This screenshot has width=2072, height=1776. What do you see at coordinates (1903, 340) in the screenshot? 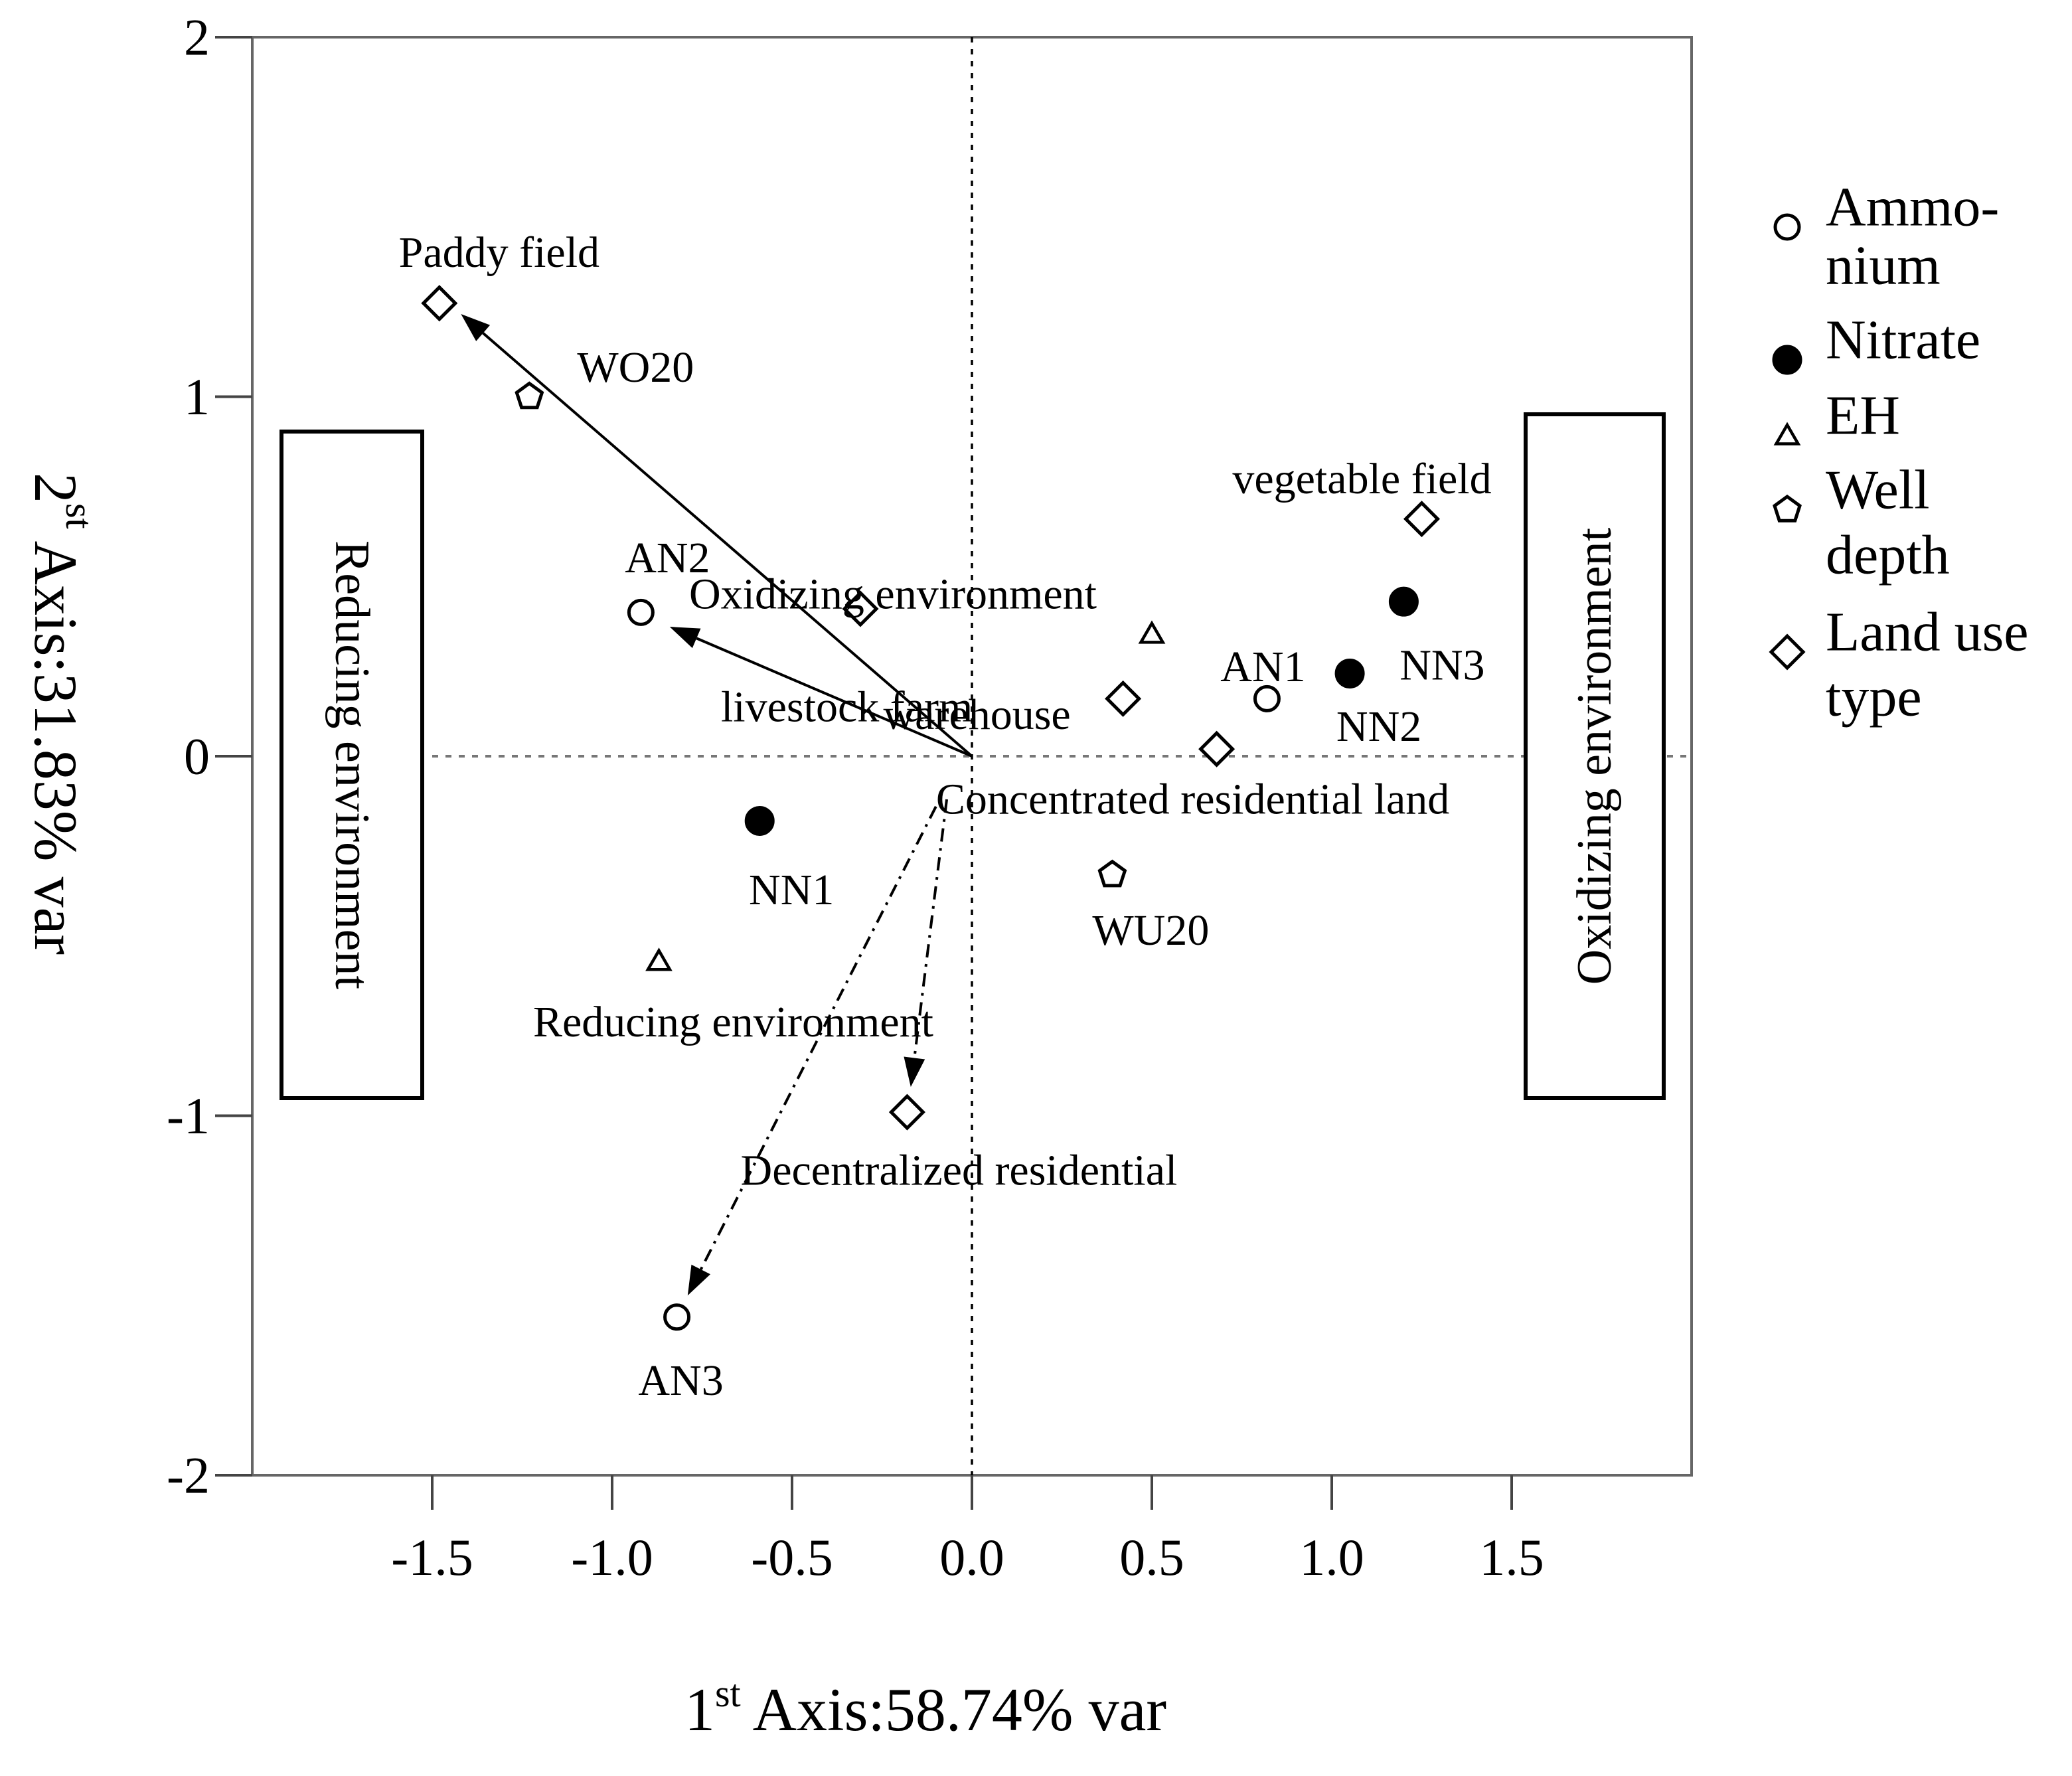
I see `legend-label-nitrate: Nitrate` at bounding box center [1903, 340].